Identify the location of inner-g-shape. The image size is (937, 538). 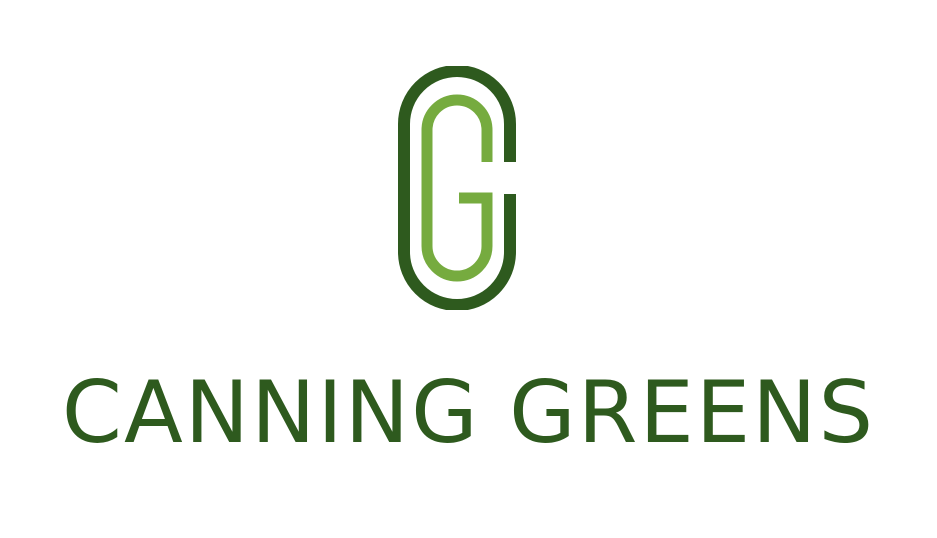
(457, 188).